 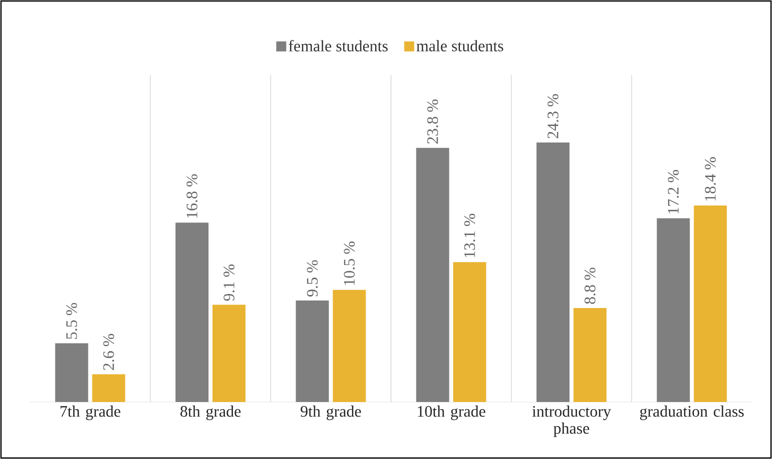 I want to click on x-tick-label: 8th grade, so click(x=210, y=413).